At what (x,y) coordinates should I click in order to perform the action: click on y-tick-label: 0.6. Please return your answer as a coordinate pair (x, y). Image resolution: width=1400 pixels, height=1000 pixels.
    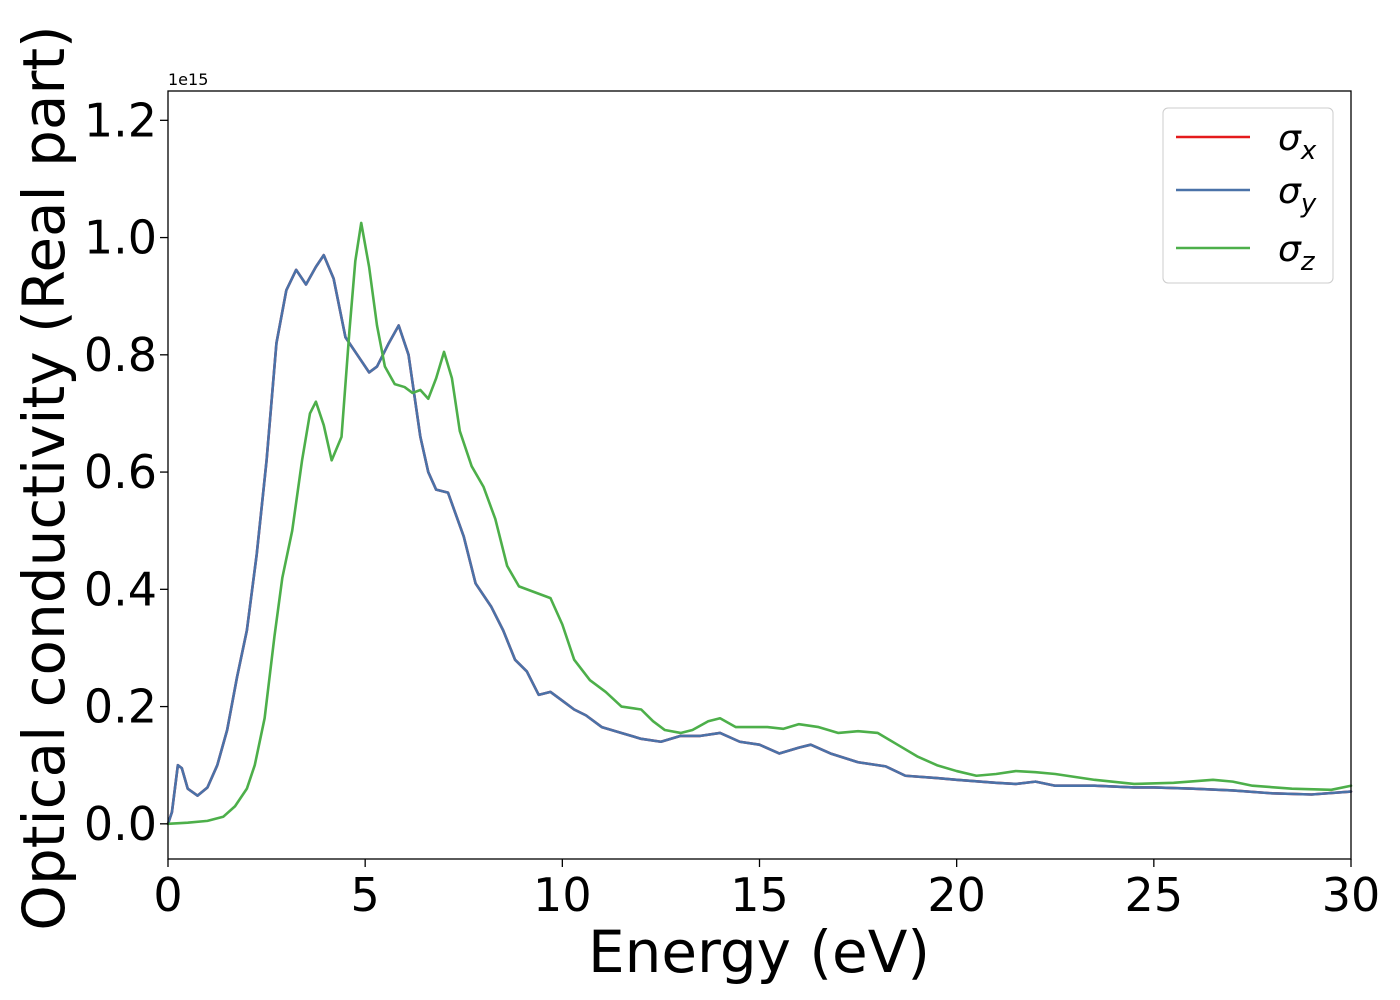
    Looking at the image, I should click on (120, 472).